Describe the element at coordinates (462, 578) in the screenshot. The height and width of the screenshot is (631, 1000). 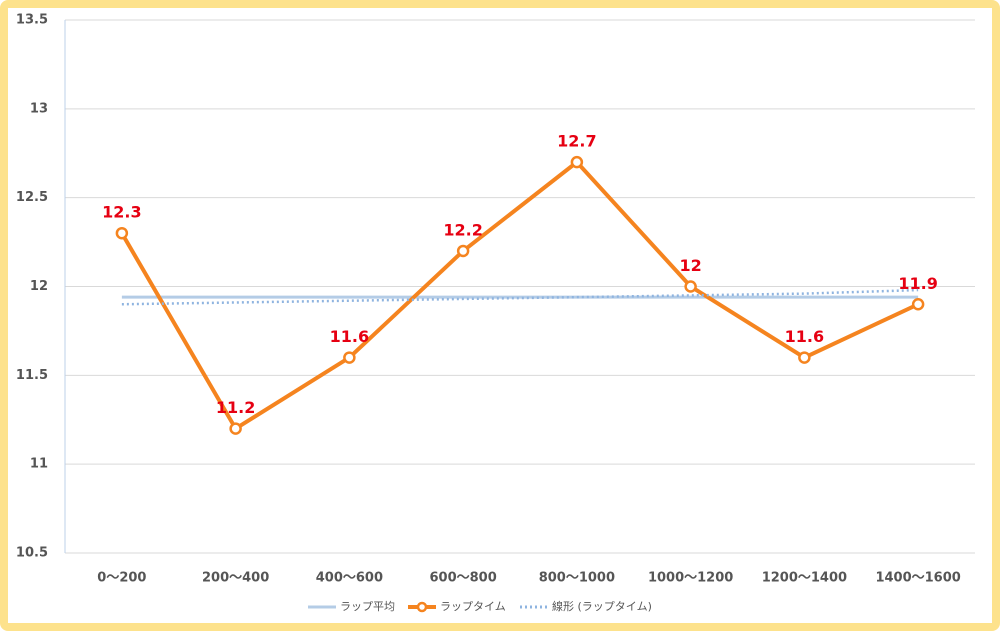
I see `x-tick-label: 600～800` at that location.